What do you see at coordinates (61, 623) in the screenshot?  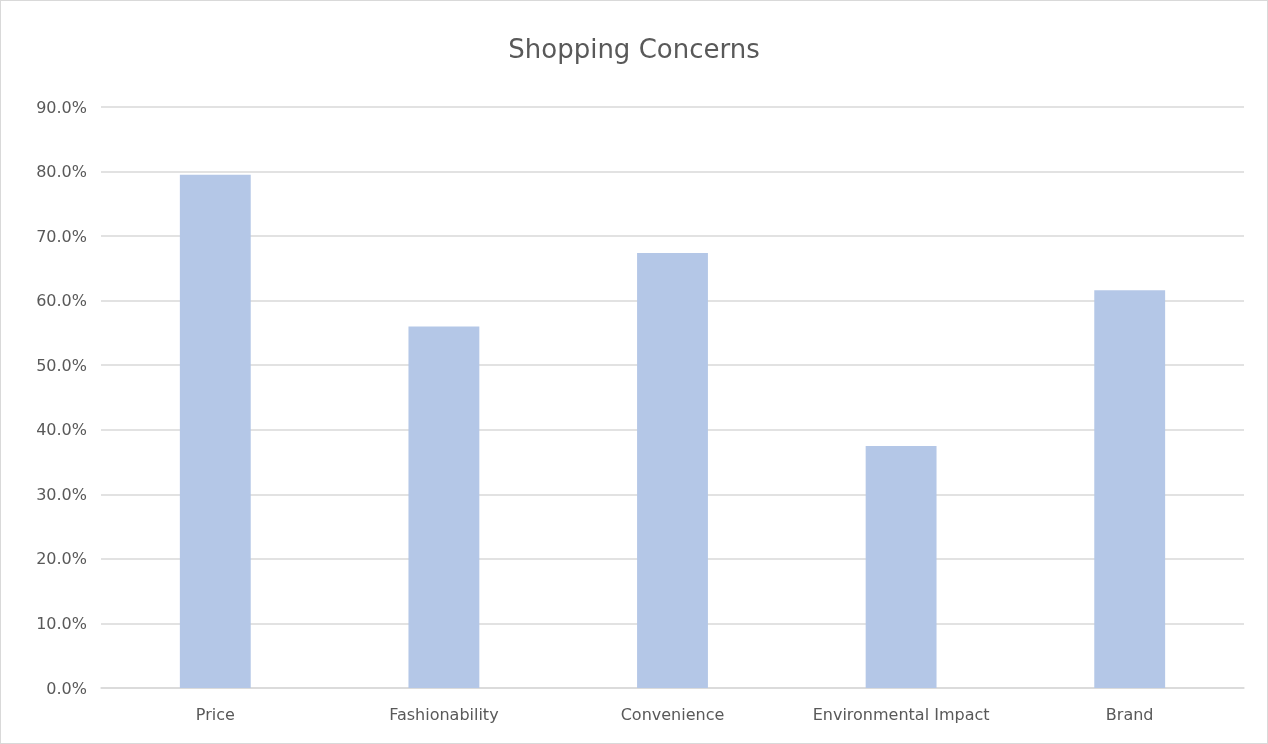 I see `y-tick-label: 10.0%` at bounding box center [61, 623].